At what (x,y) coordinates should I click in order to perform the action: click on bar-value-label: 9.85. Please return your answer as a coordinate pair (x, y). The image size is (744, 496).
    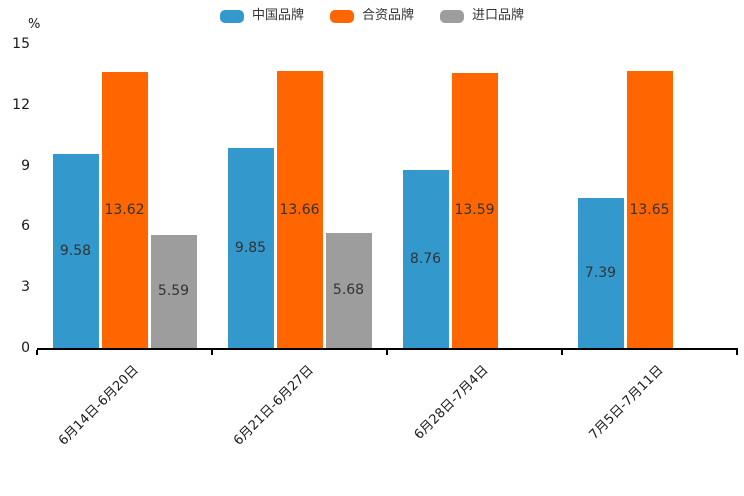
    Looking at the image, I should click on (250, 248).